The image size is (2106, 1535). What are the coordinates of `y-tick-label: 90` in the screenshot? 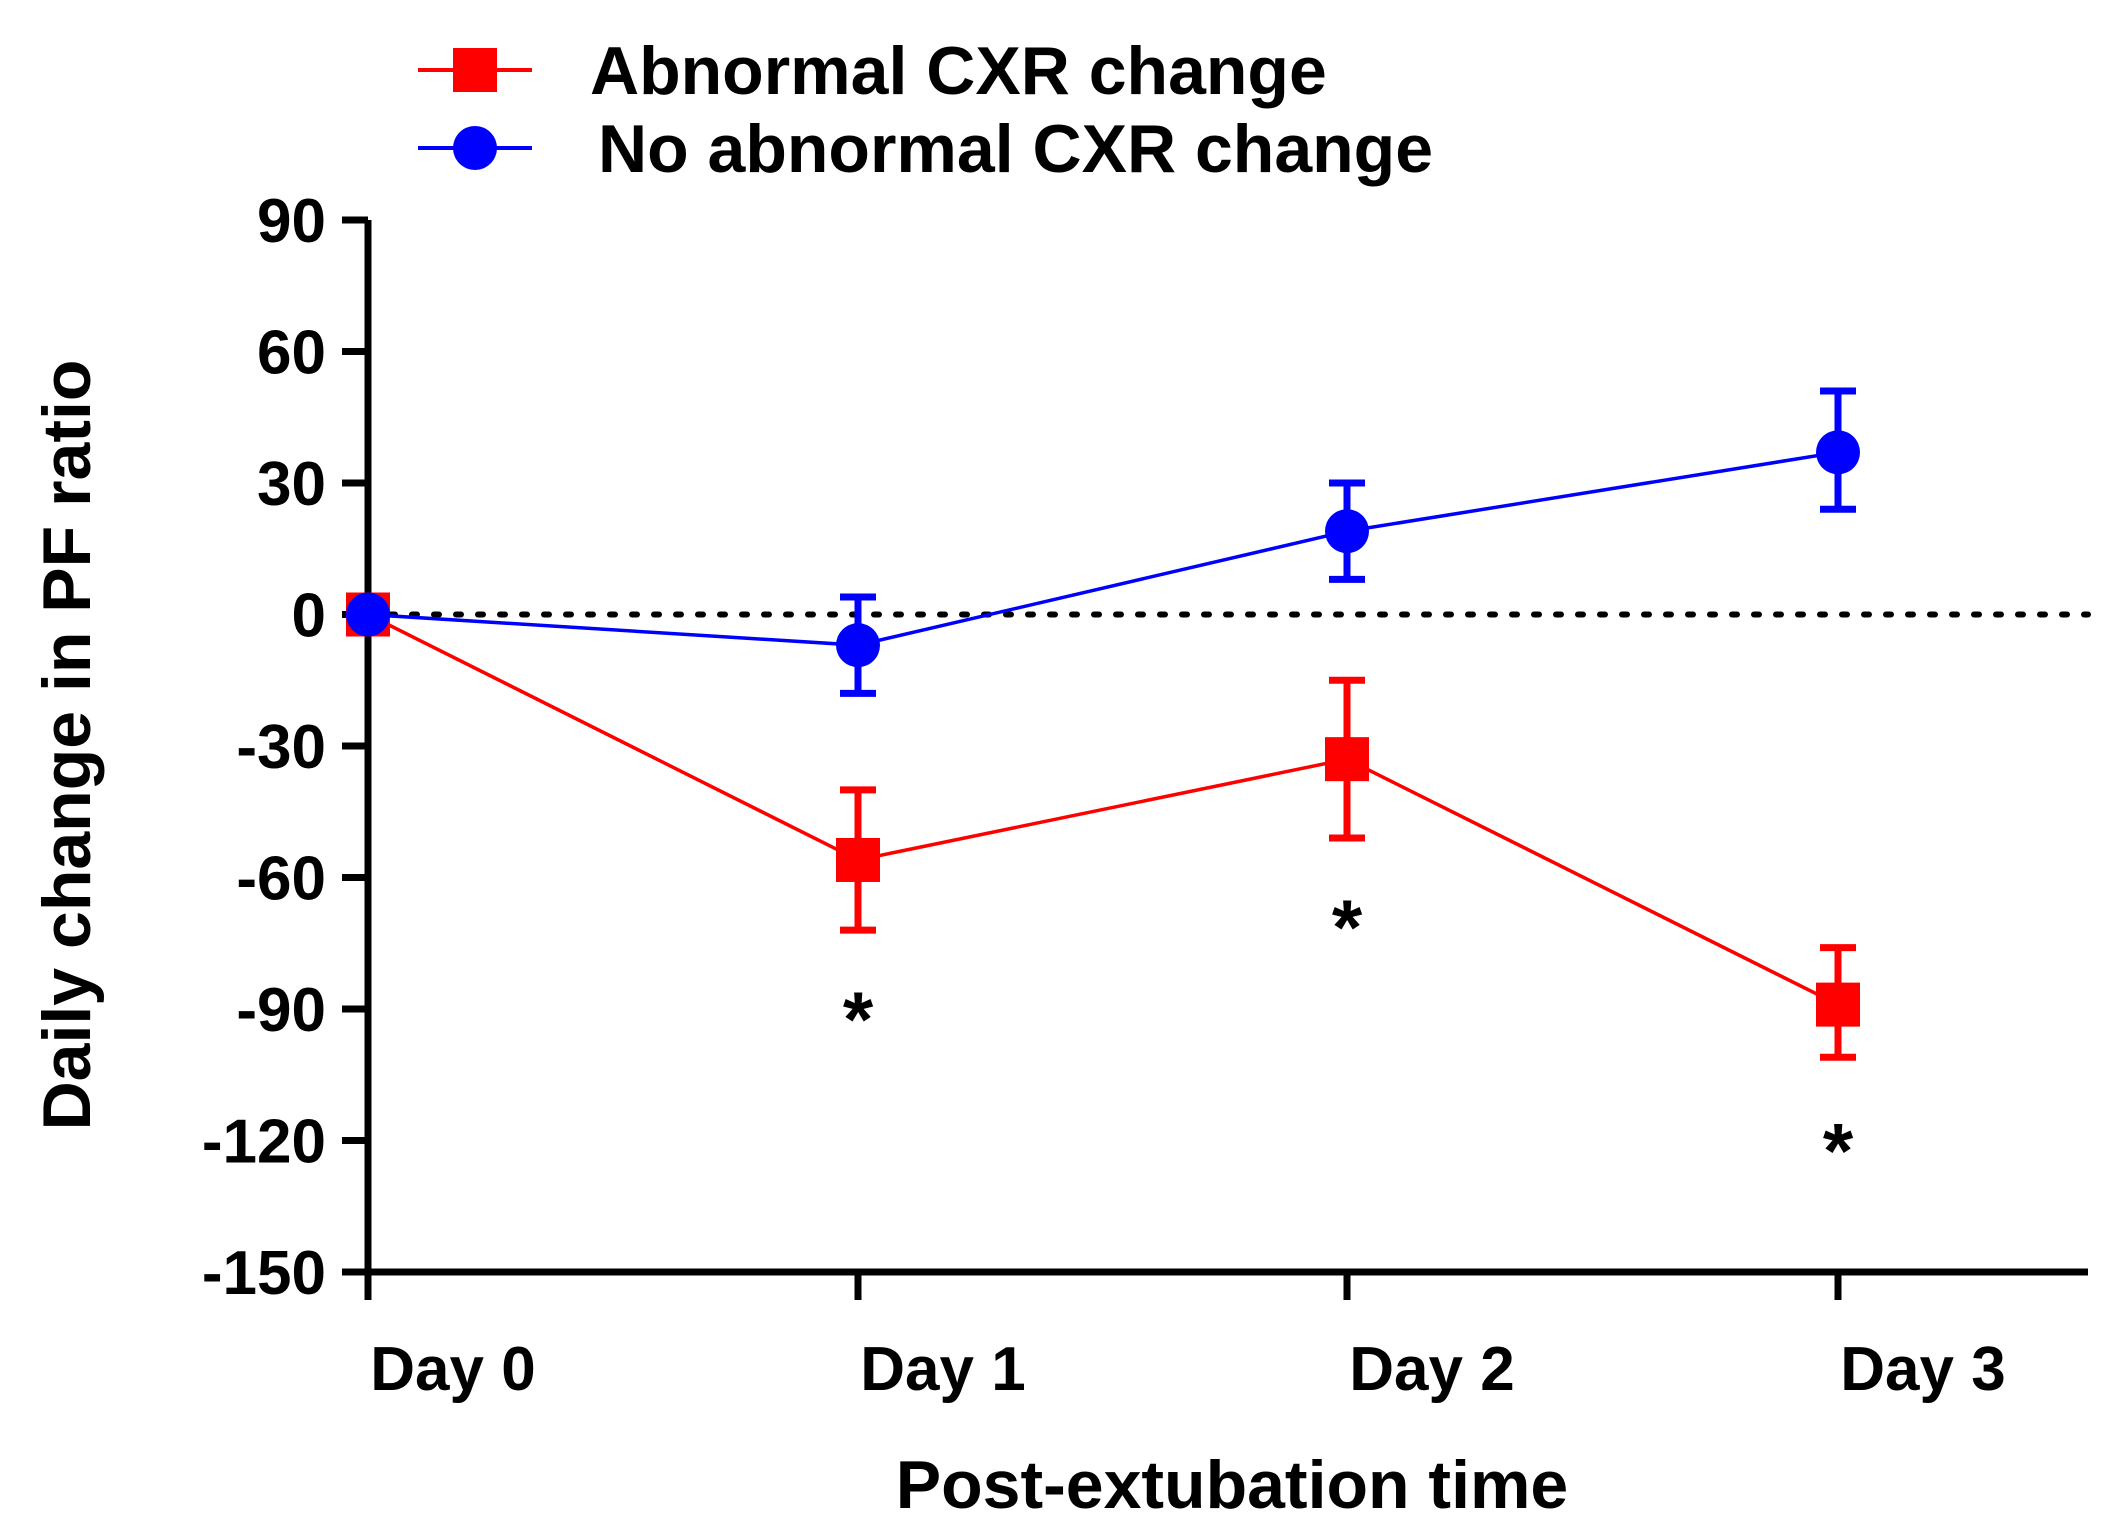 It's located at (291, 221).